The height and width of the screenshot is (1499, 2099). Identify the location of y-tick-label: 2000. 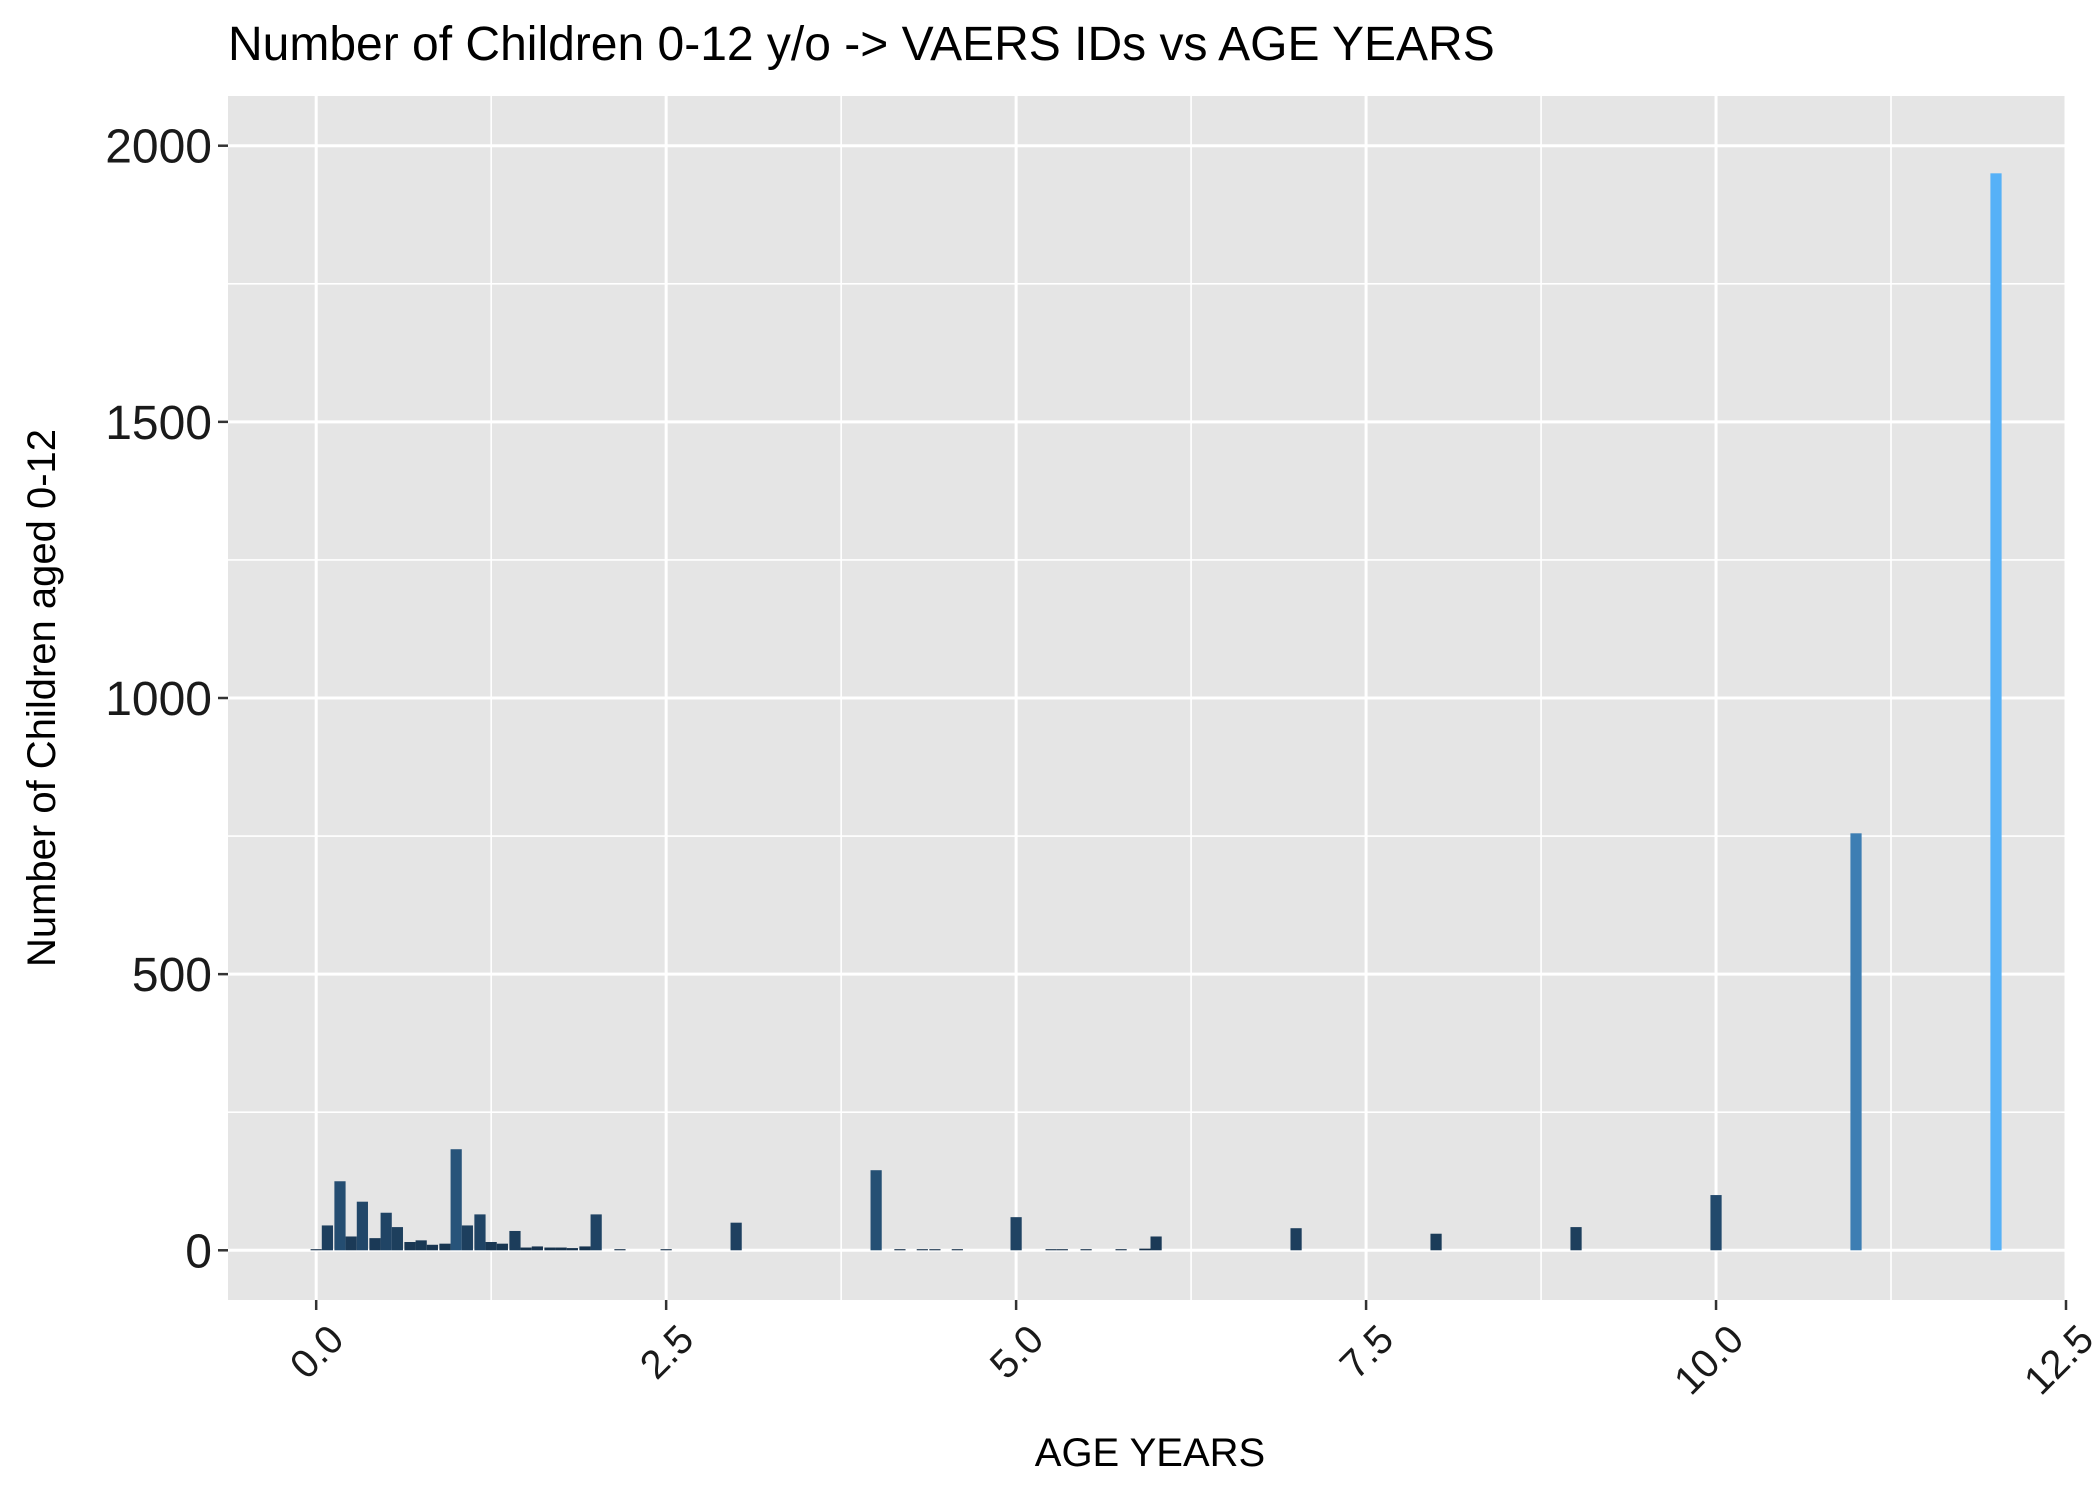
(158, 147).